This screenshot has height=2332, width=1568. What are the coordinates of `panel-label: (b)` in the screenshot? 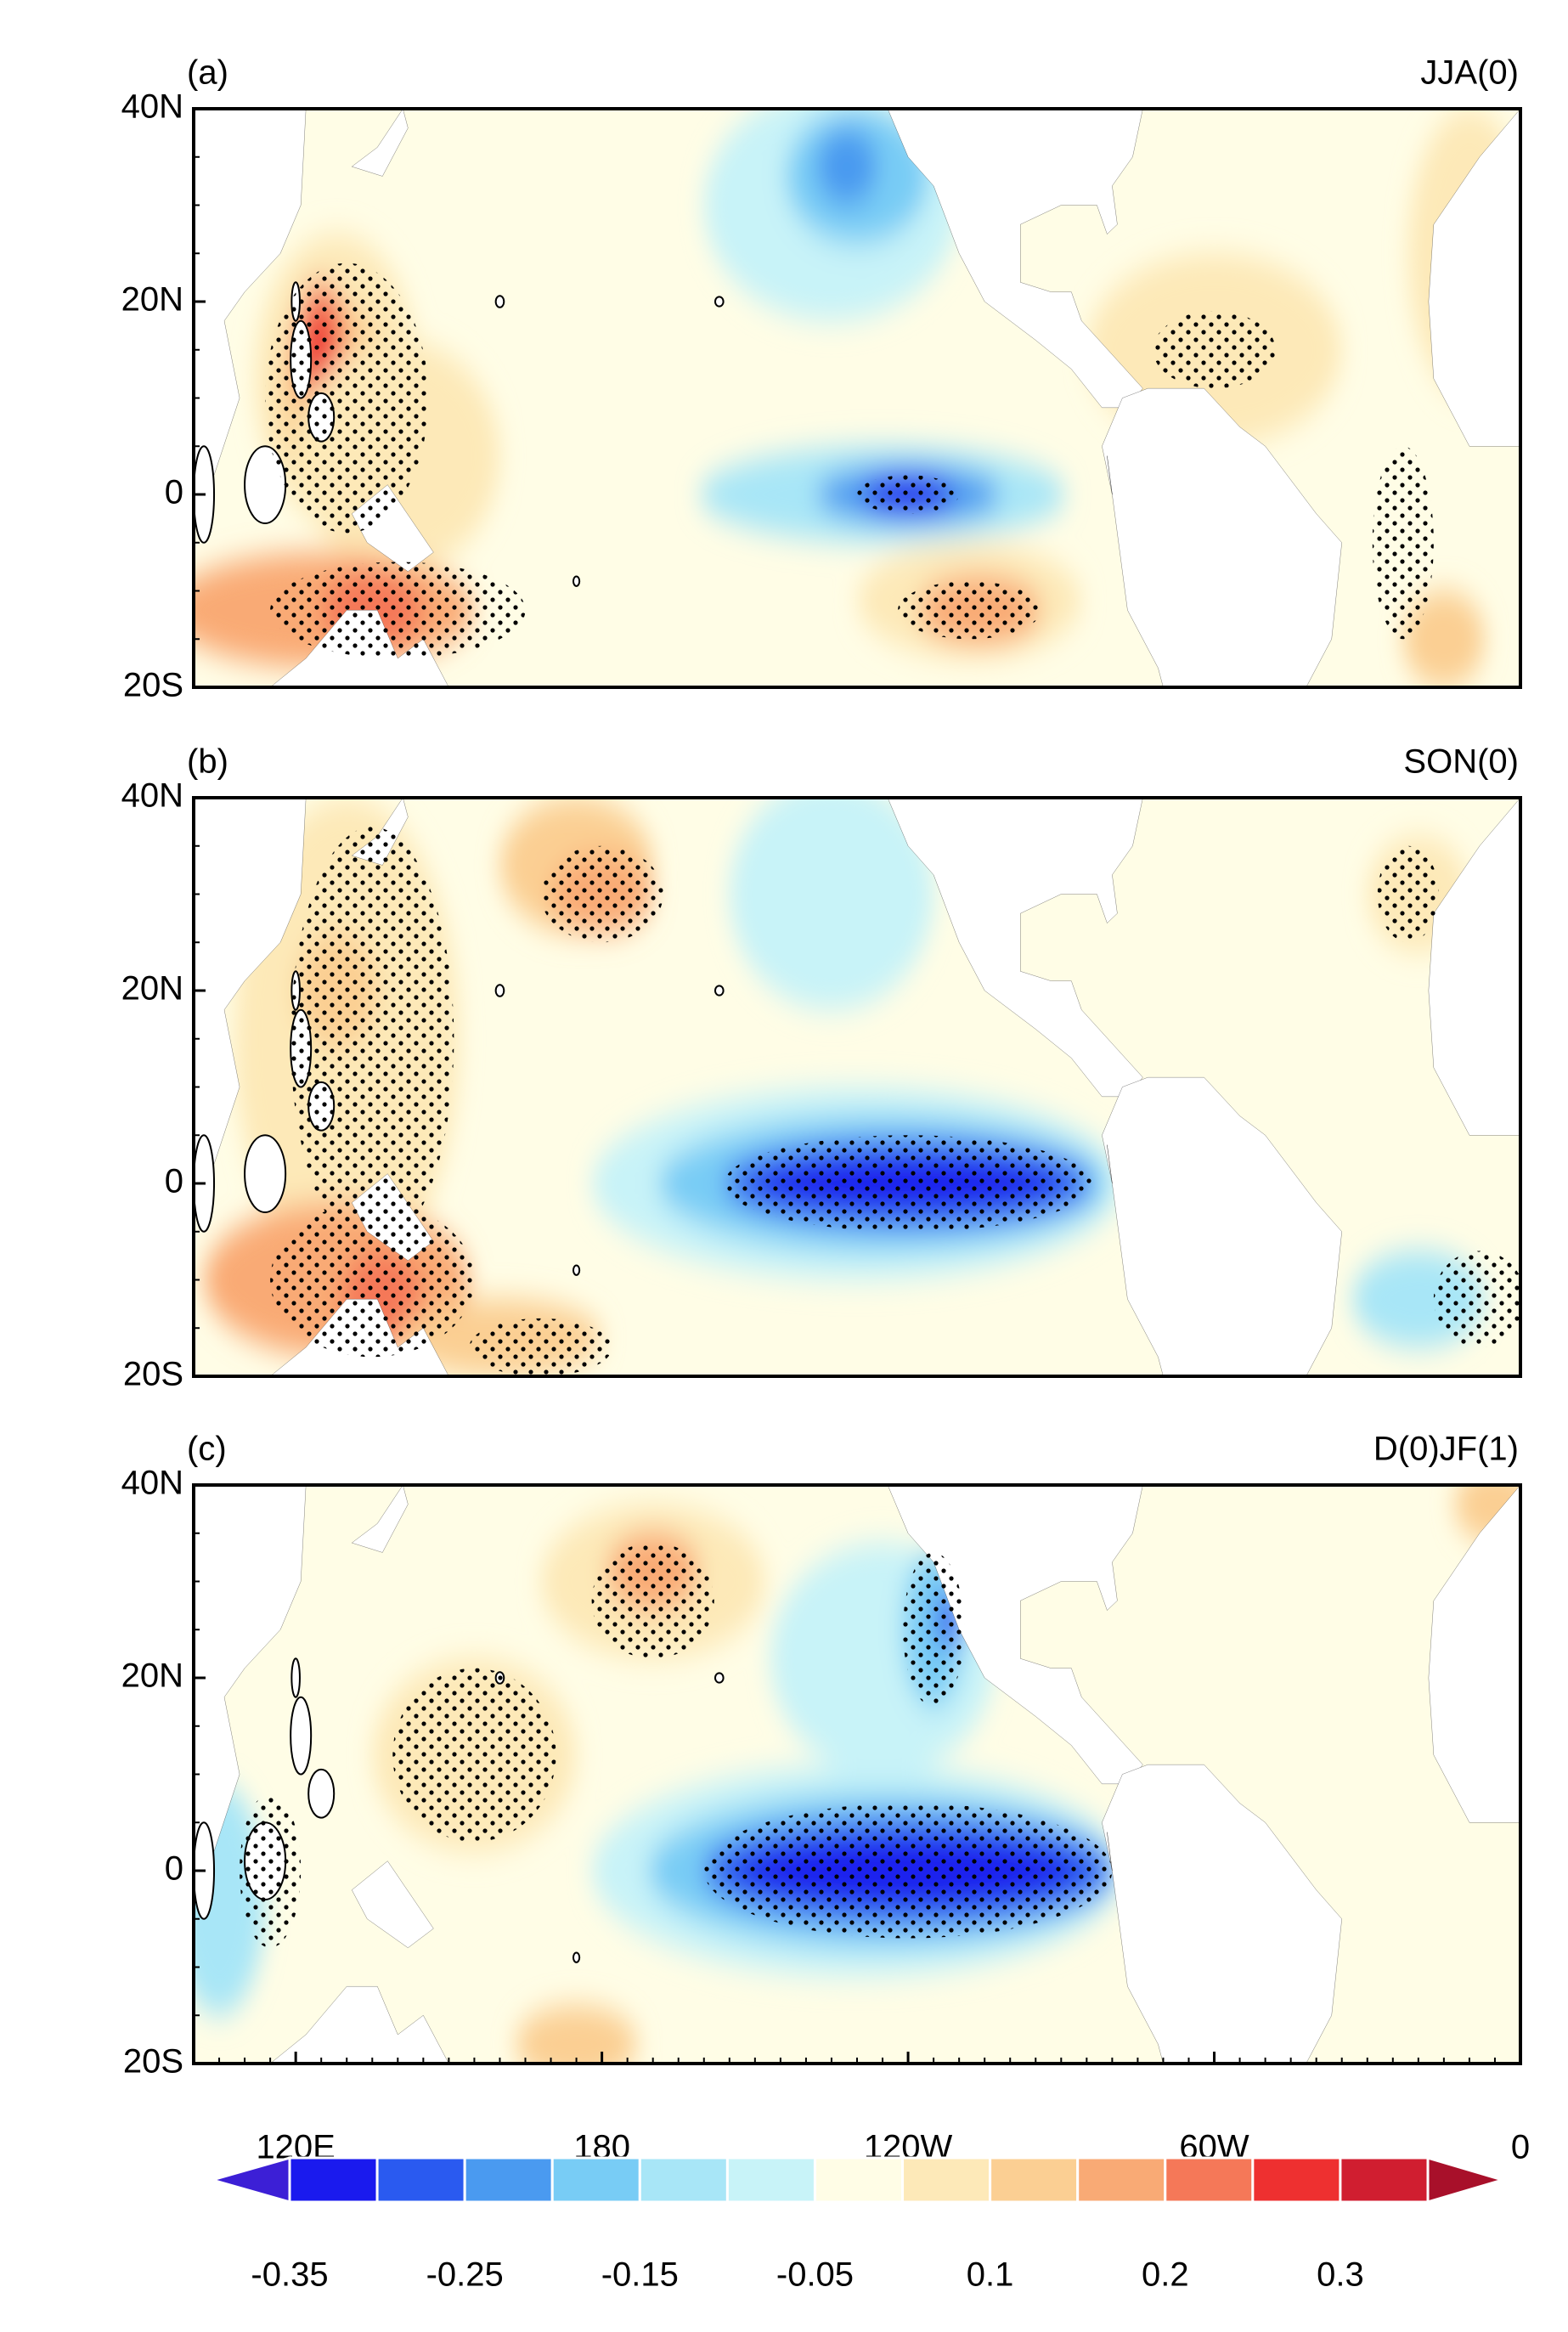 It's located at (208, 762).